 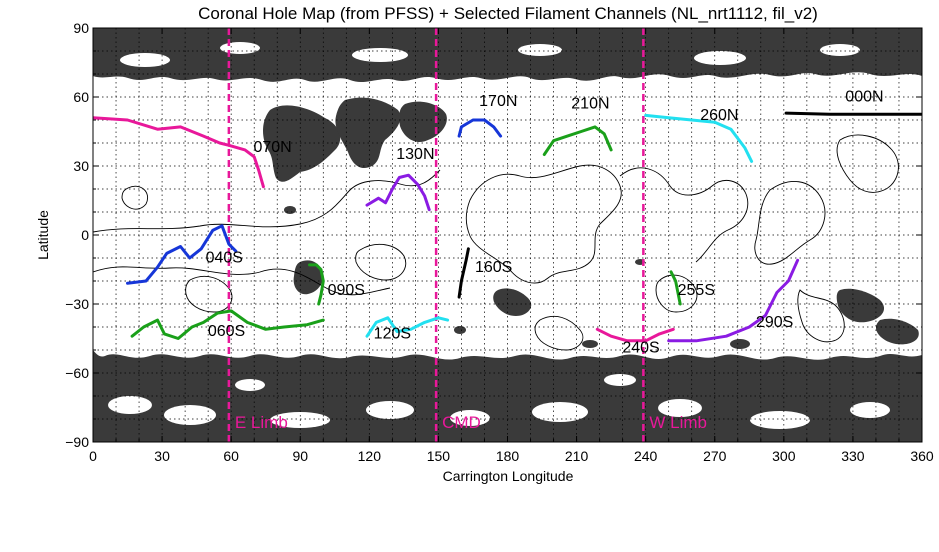 What do you see at coordinates (77, 373) in the screenshot?
I see `y-tick-label: −60` at bounding box center [77, 373].